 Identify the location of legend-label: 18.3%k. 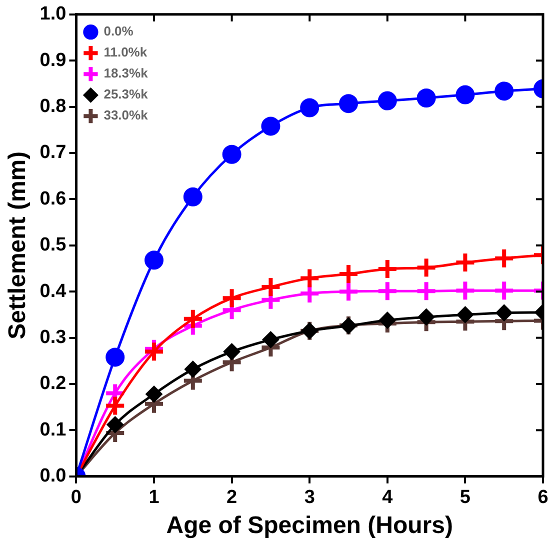
(126, 73).